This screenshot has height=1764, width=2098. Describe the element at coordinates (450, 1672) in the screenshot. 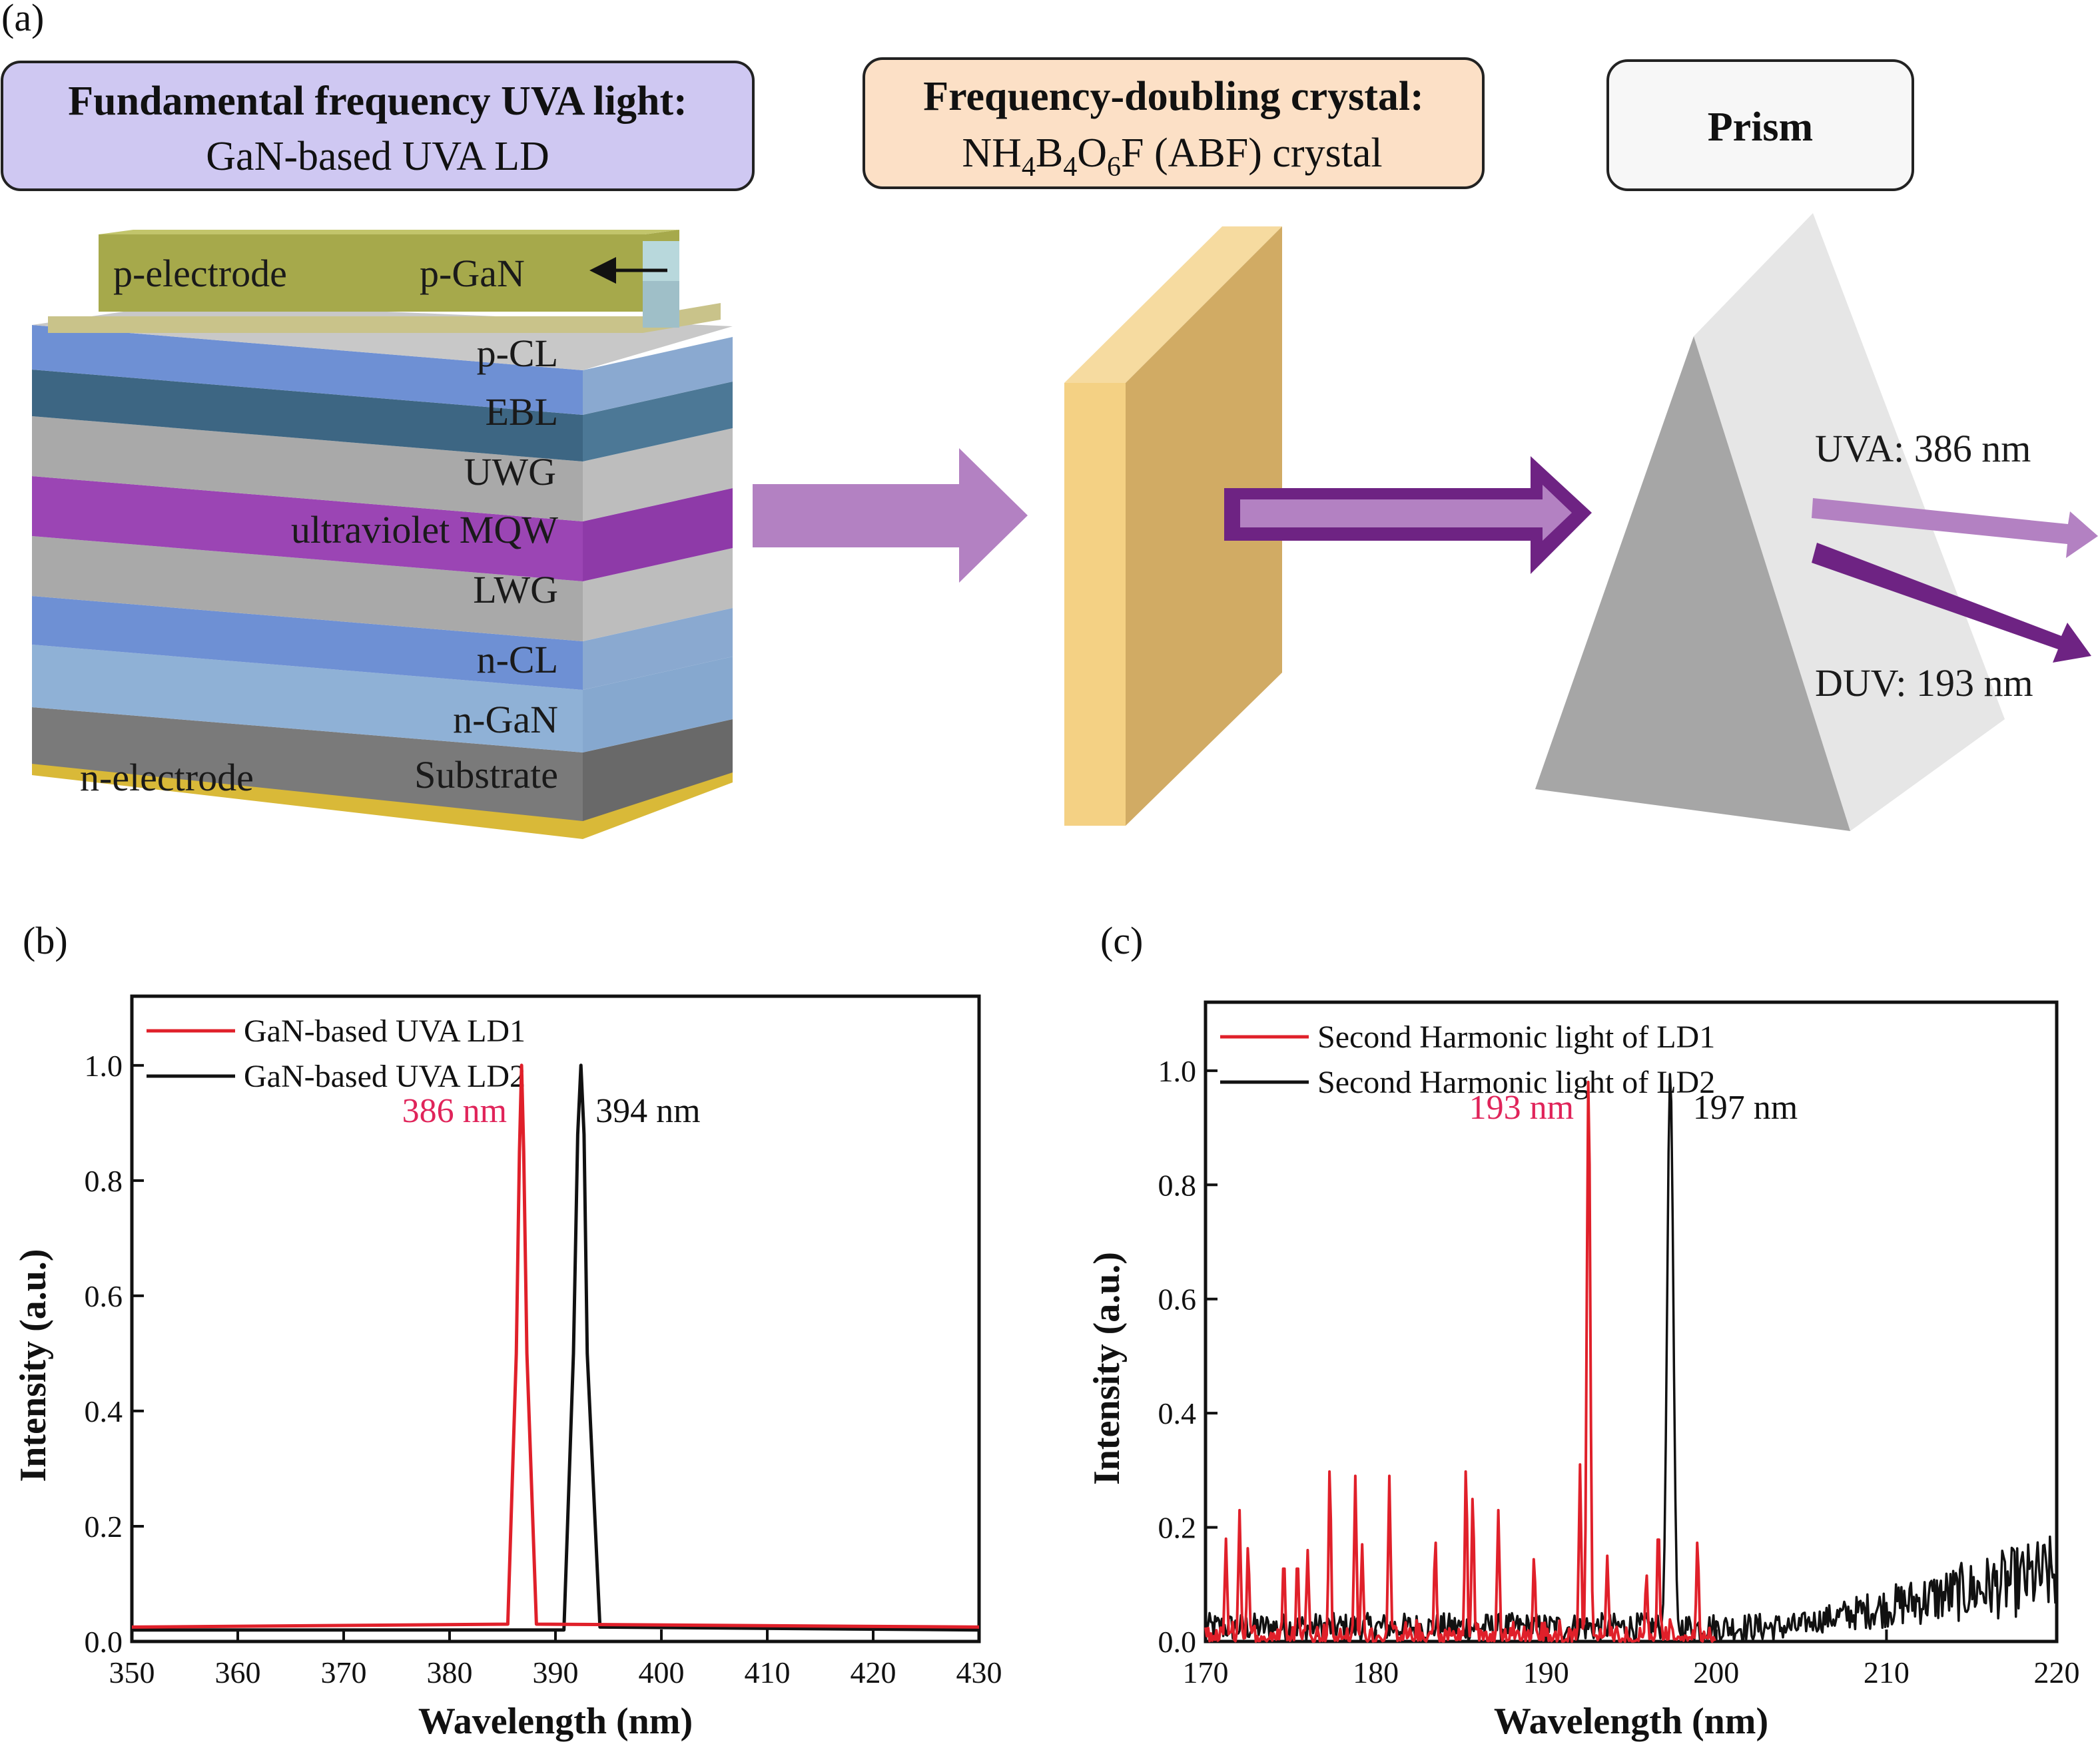

I see `x-tick-label: 380` at that location.